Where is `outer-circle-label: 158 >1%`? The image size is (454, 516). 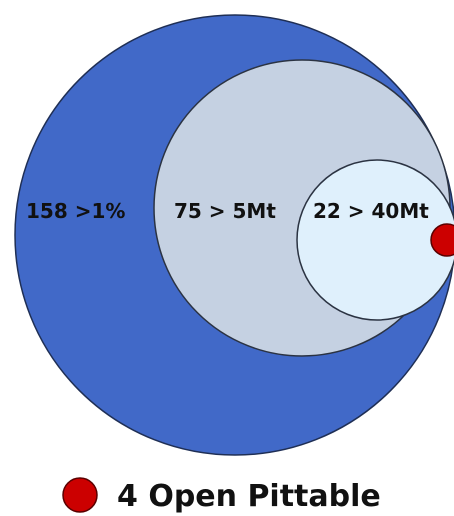
outer-circle-label: 158 >1% is located at coordinates (75, 211).